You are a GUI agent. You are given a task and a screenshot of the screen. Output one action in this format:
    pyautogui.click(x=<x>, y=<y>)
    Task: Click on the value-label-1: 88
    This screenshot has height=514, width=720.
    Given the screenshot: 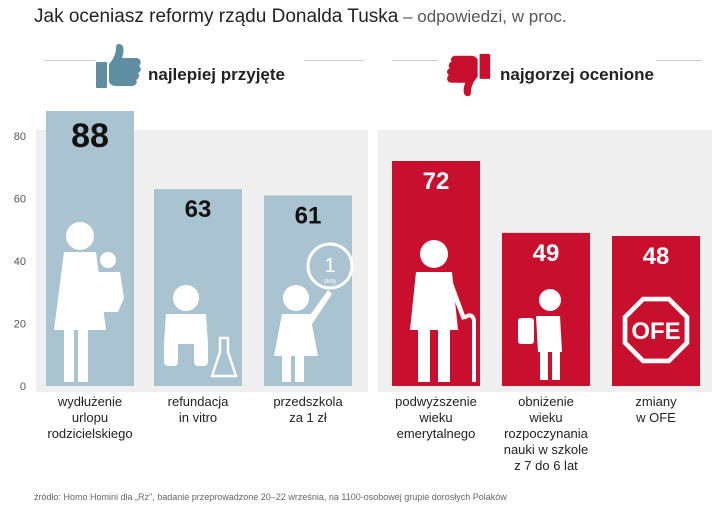 What is the action you would take?
    pyautogui.click(x=90, y=136)
    